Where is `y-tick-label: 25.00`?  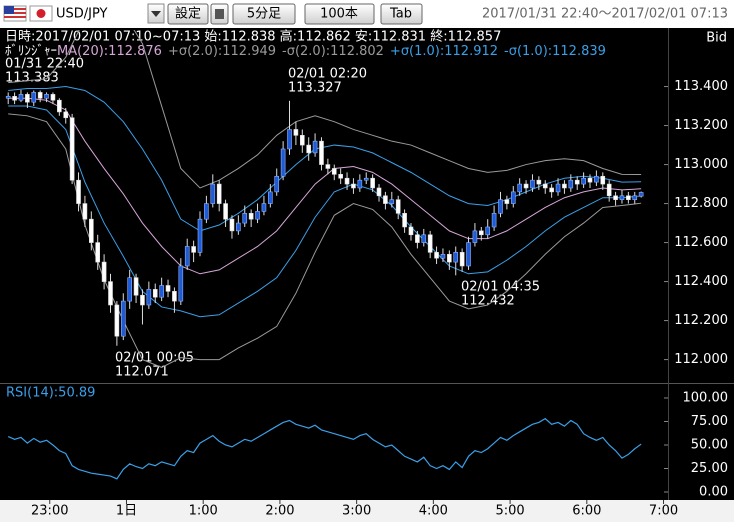
y-tick-label: 25.00 is located at coordinates (709, 468).